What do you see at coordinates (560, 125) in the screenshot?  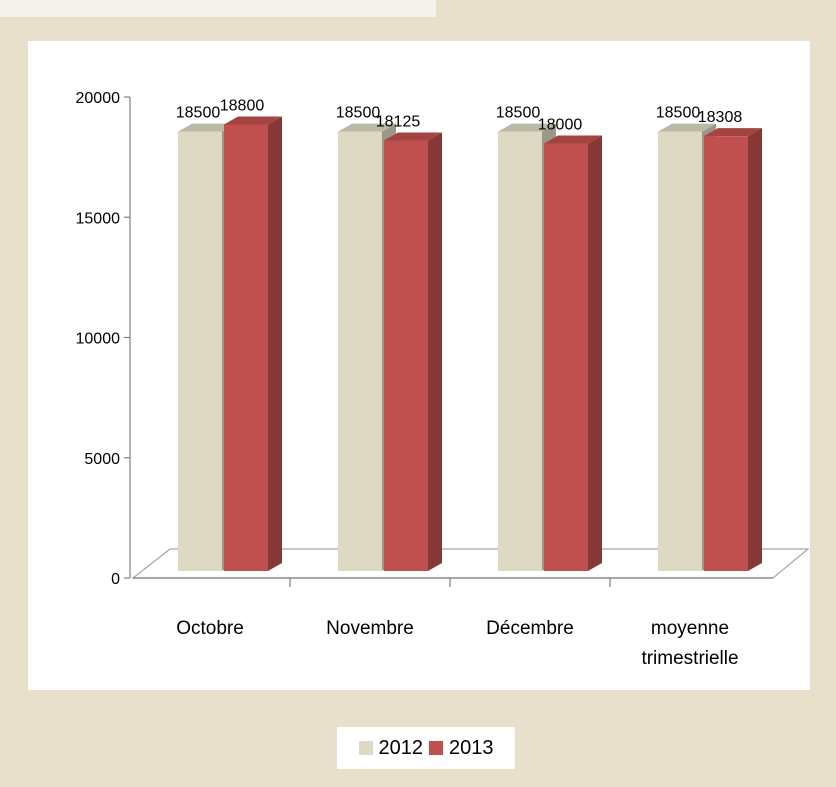 I see `data-label-2013-3: 18000` at bounding box center [560, 125].